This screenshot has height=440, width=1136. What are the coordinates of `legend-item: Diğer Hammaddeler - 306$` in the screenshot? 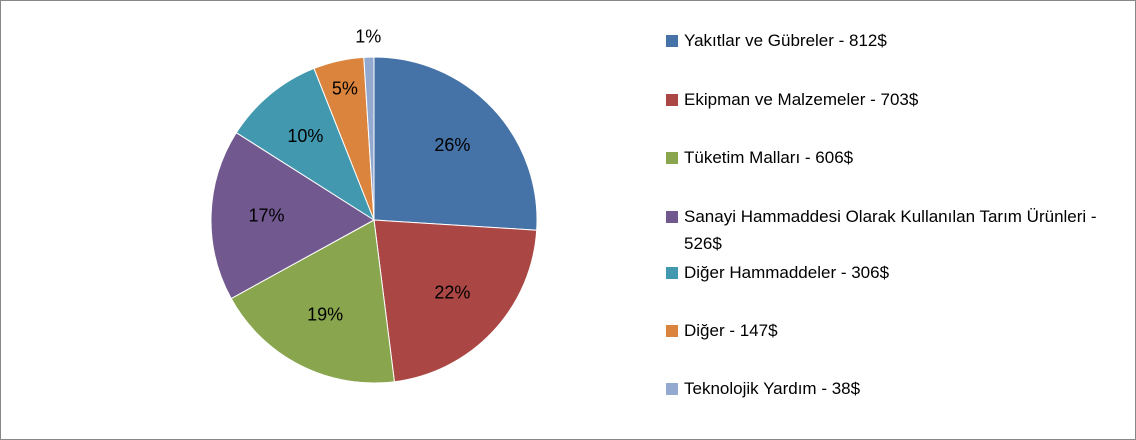 It's located at (886, 272).